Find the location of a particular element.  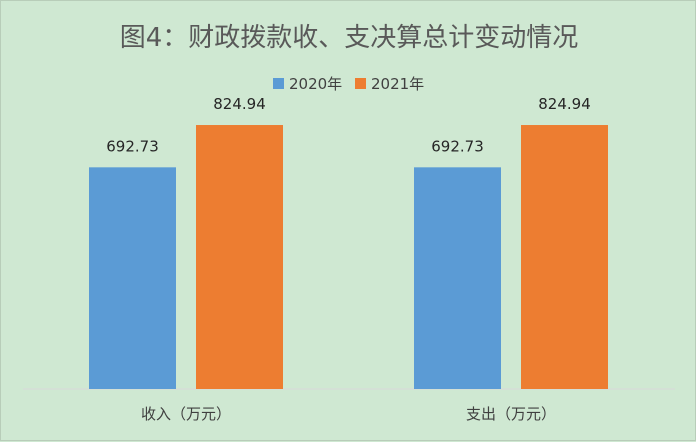

data-label-1-0: 692.73 is located at coordinates (457, 146).